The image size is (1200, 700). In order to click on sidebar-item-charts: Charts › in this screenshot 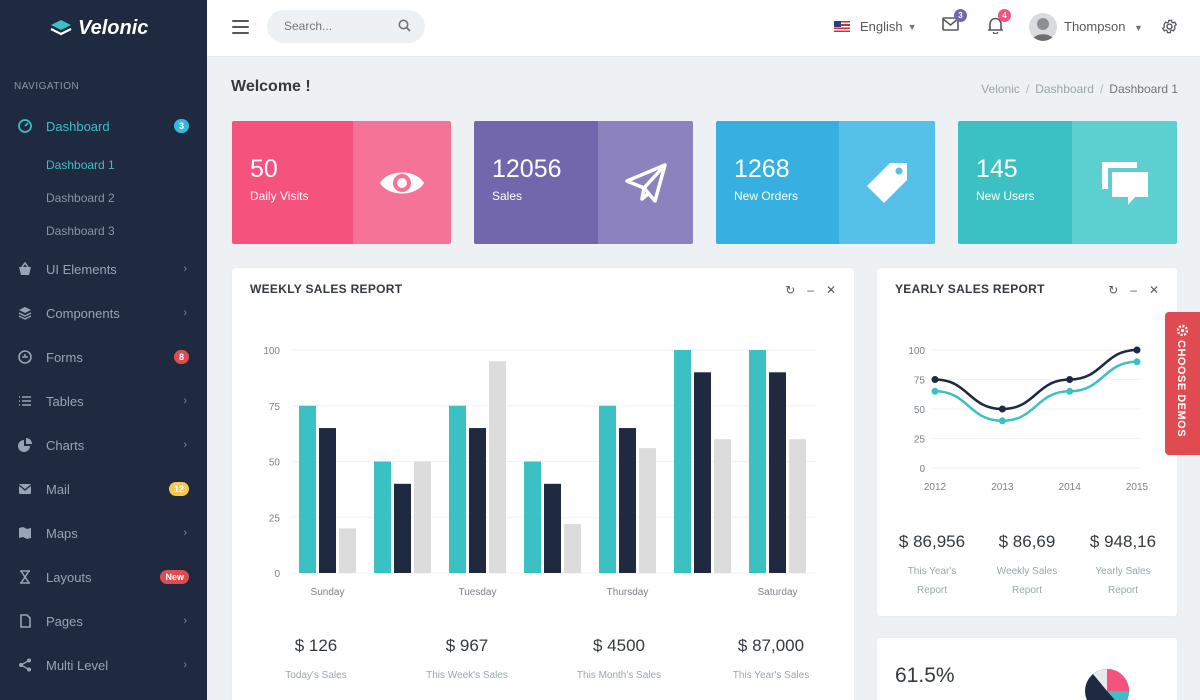, I will do `click(103, 445)`.